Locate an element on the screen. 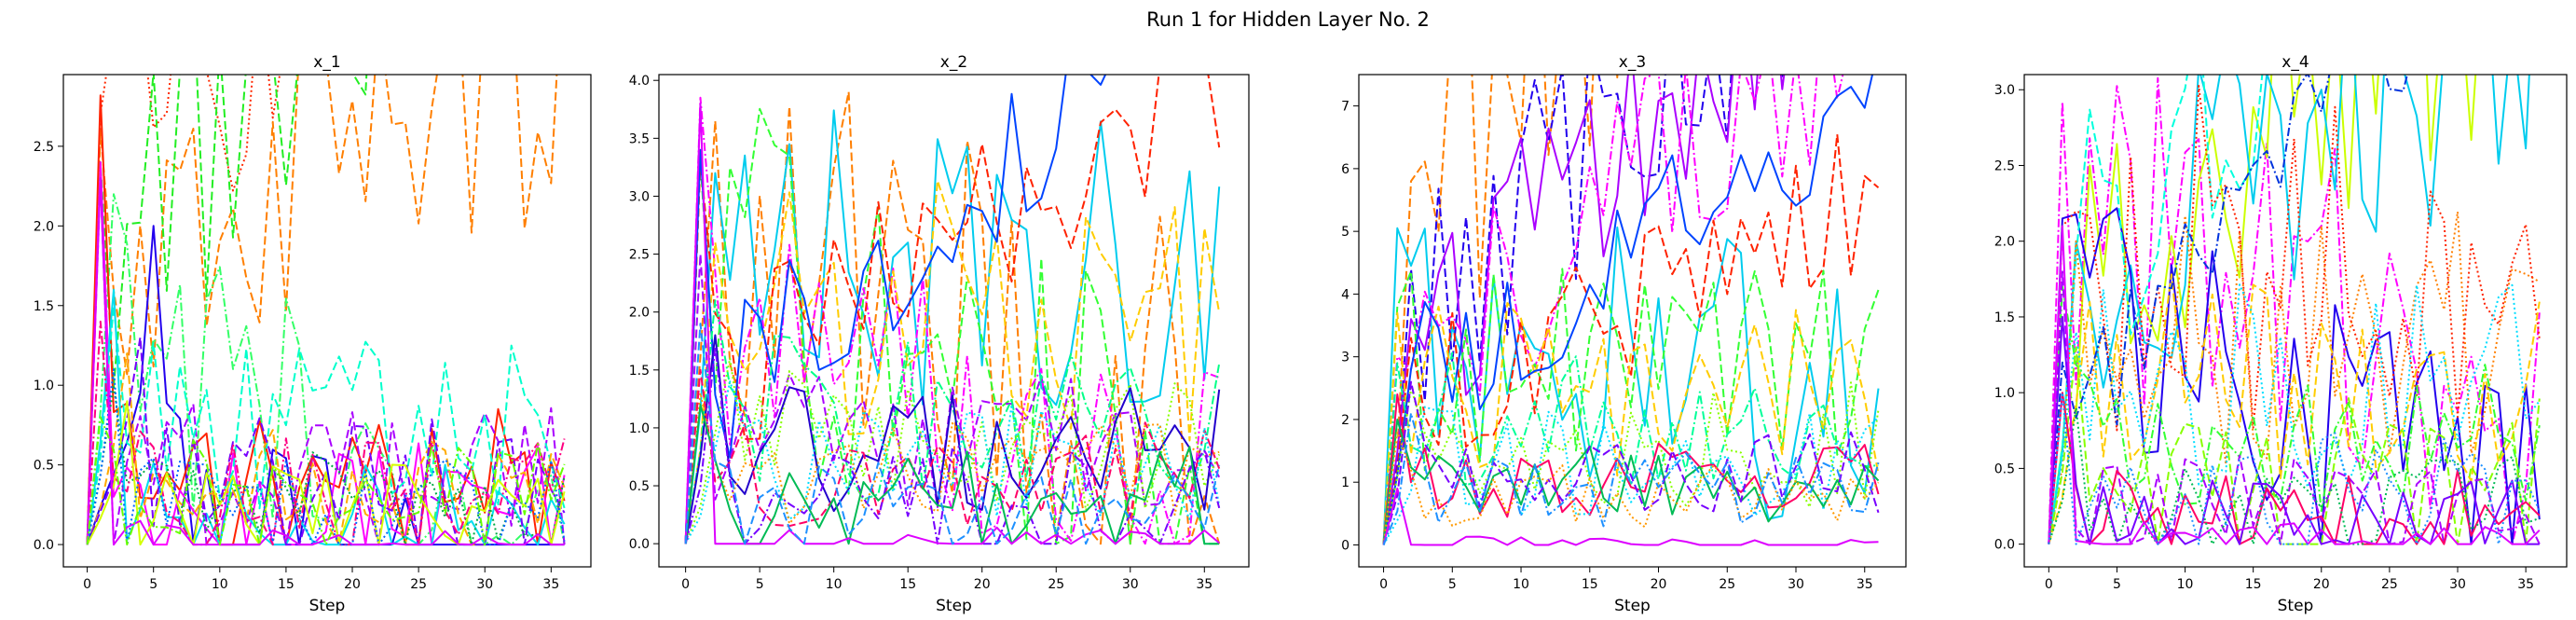  y-tick-label: 7 is located at coordinates (1345, 107).